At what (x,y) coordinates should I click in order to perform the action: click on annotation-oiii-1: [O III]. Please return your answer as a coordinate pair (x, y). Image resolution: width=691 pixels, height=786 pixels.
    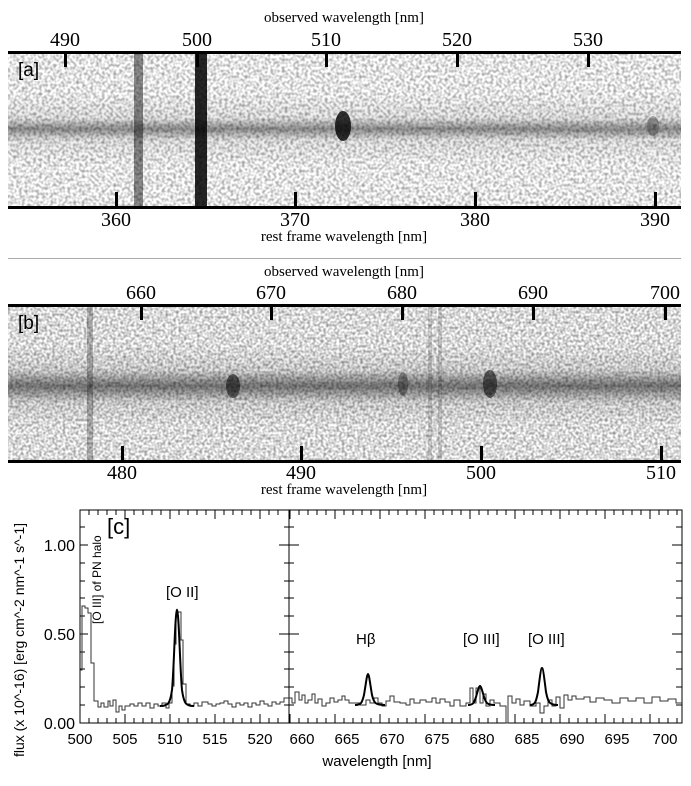
    Looking at the image, I should click on (481, 639).